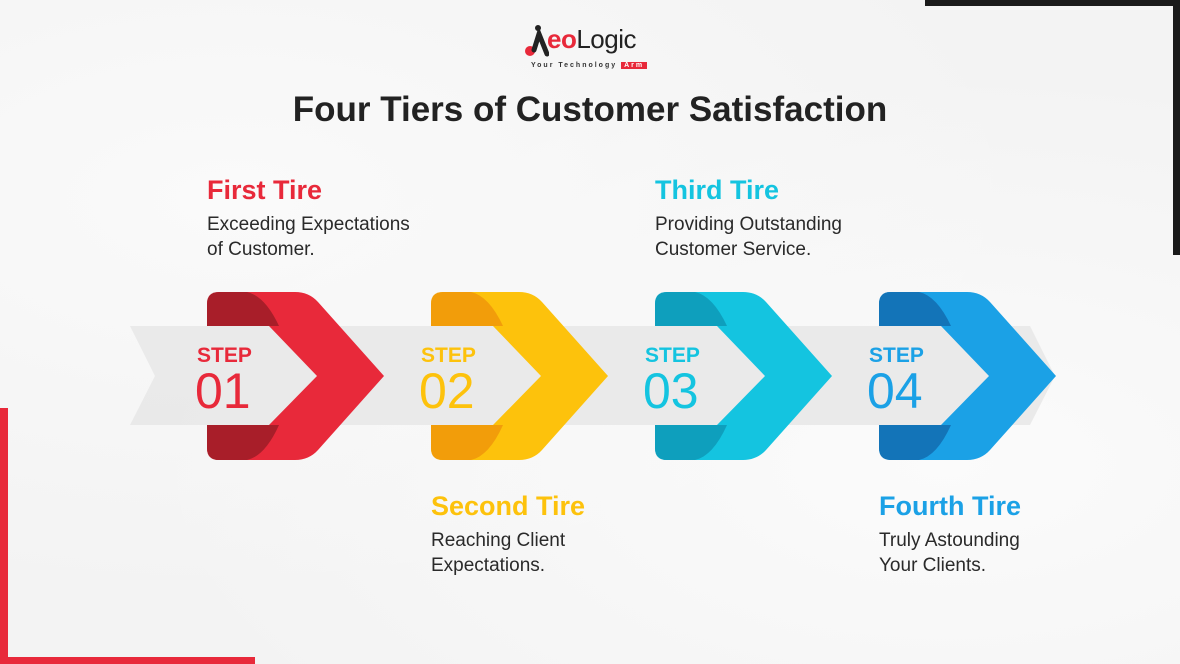 The height and width of the screenshot is (664, 1180). Describe the element at coordinates (590, 109) in the screenshot. I see `page-title: Four Tiers of Customer Satisfaction` at that location.